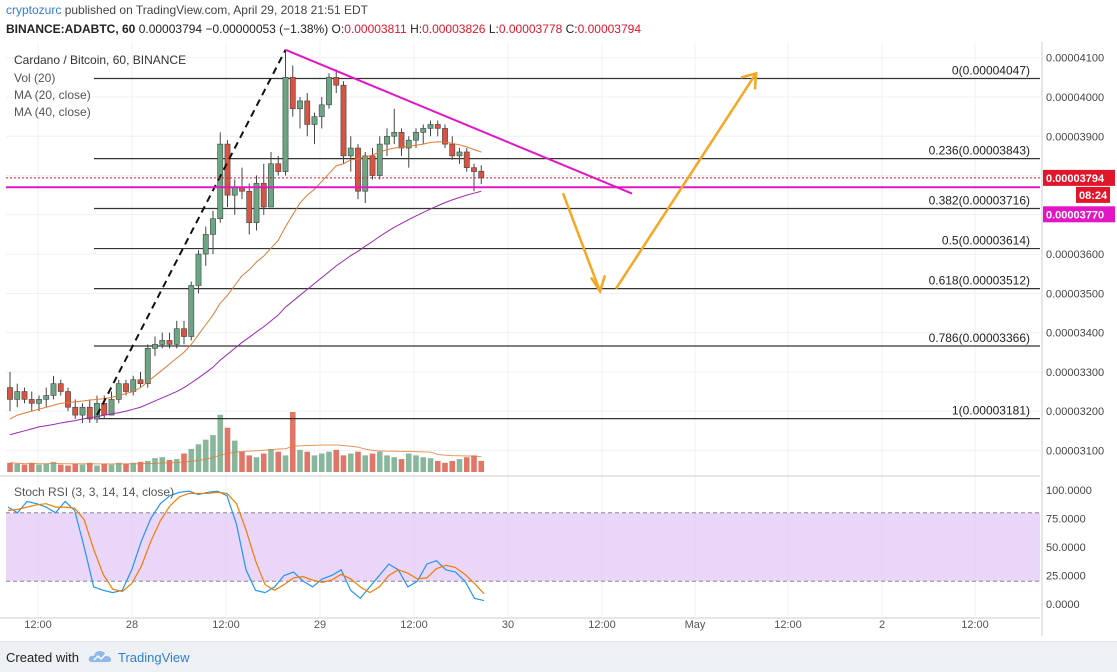 This screenshot has width=1117, height=672. I want to click on low-label: L:, so click(493, 29).